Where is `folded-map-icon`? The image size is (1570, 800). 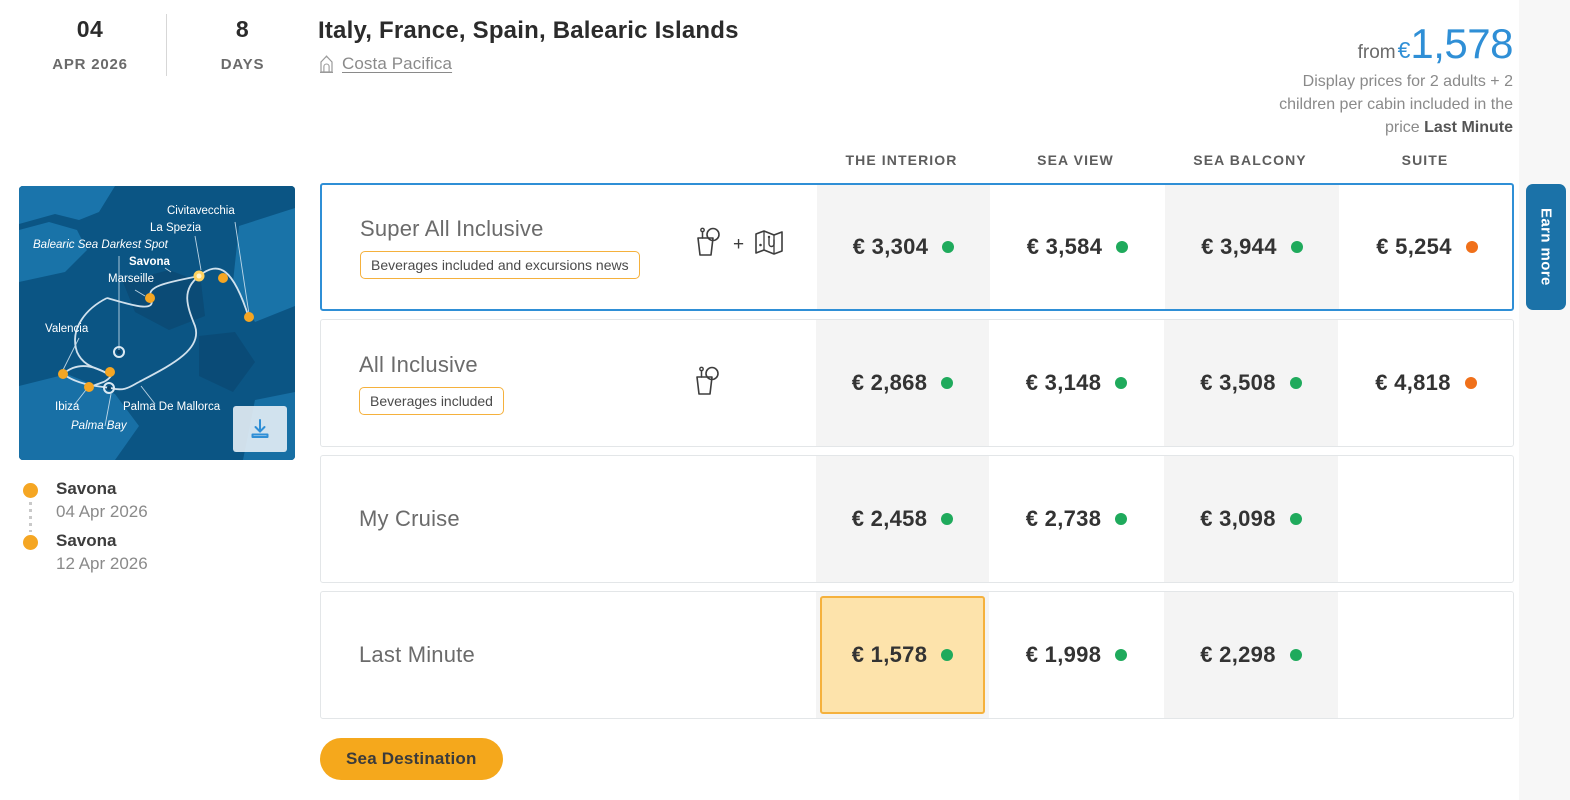 folded-map-icon is located at coordinates (769, 244).